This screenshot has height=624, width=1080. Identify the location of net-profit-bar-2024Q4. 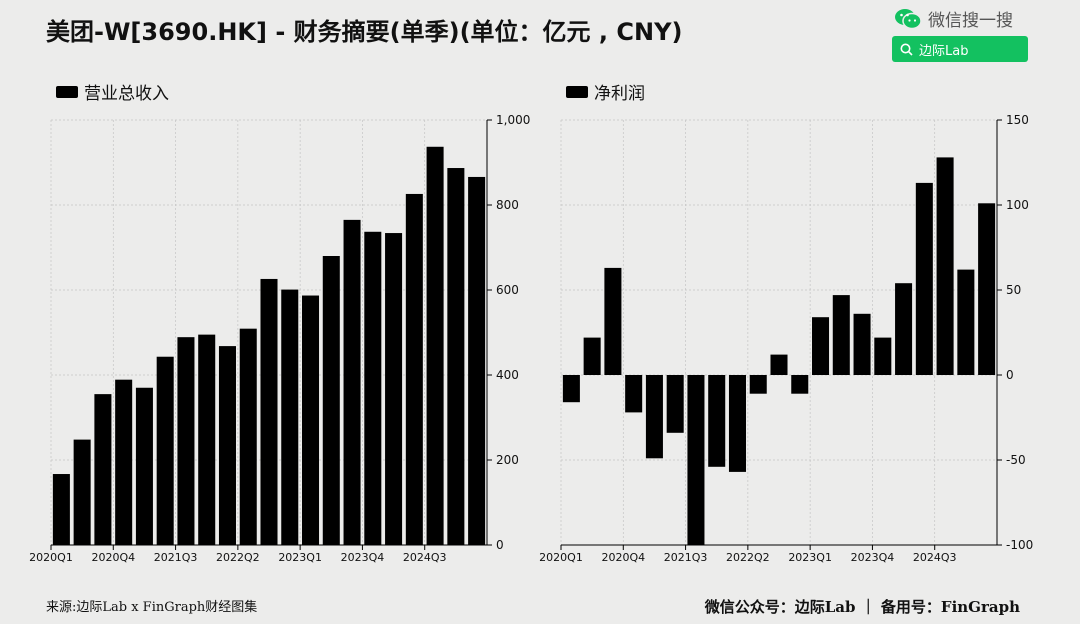
(966, 322).